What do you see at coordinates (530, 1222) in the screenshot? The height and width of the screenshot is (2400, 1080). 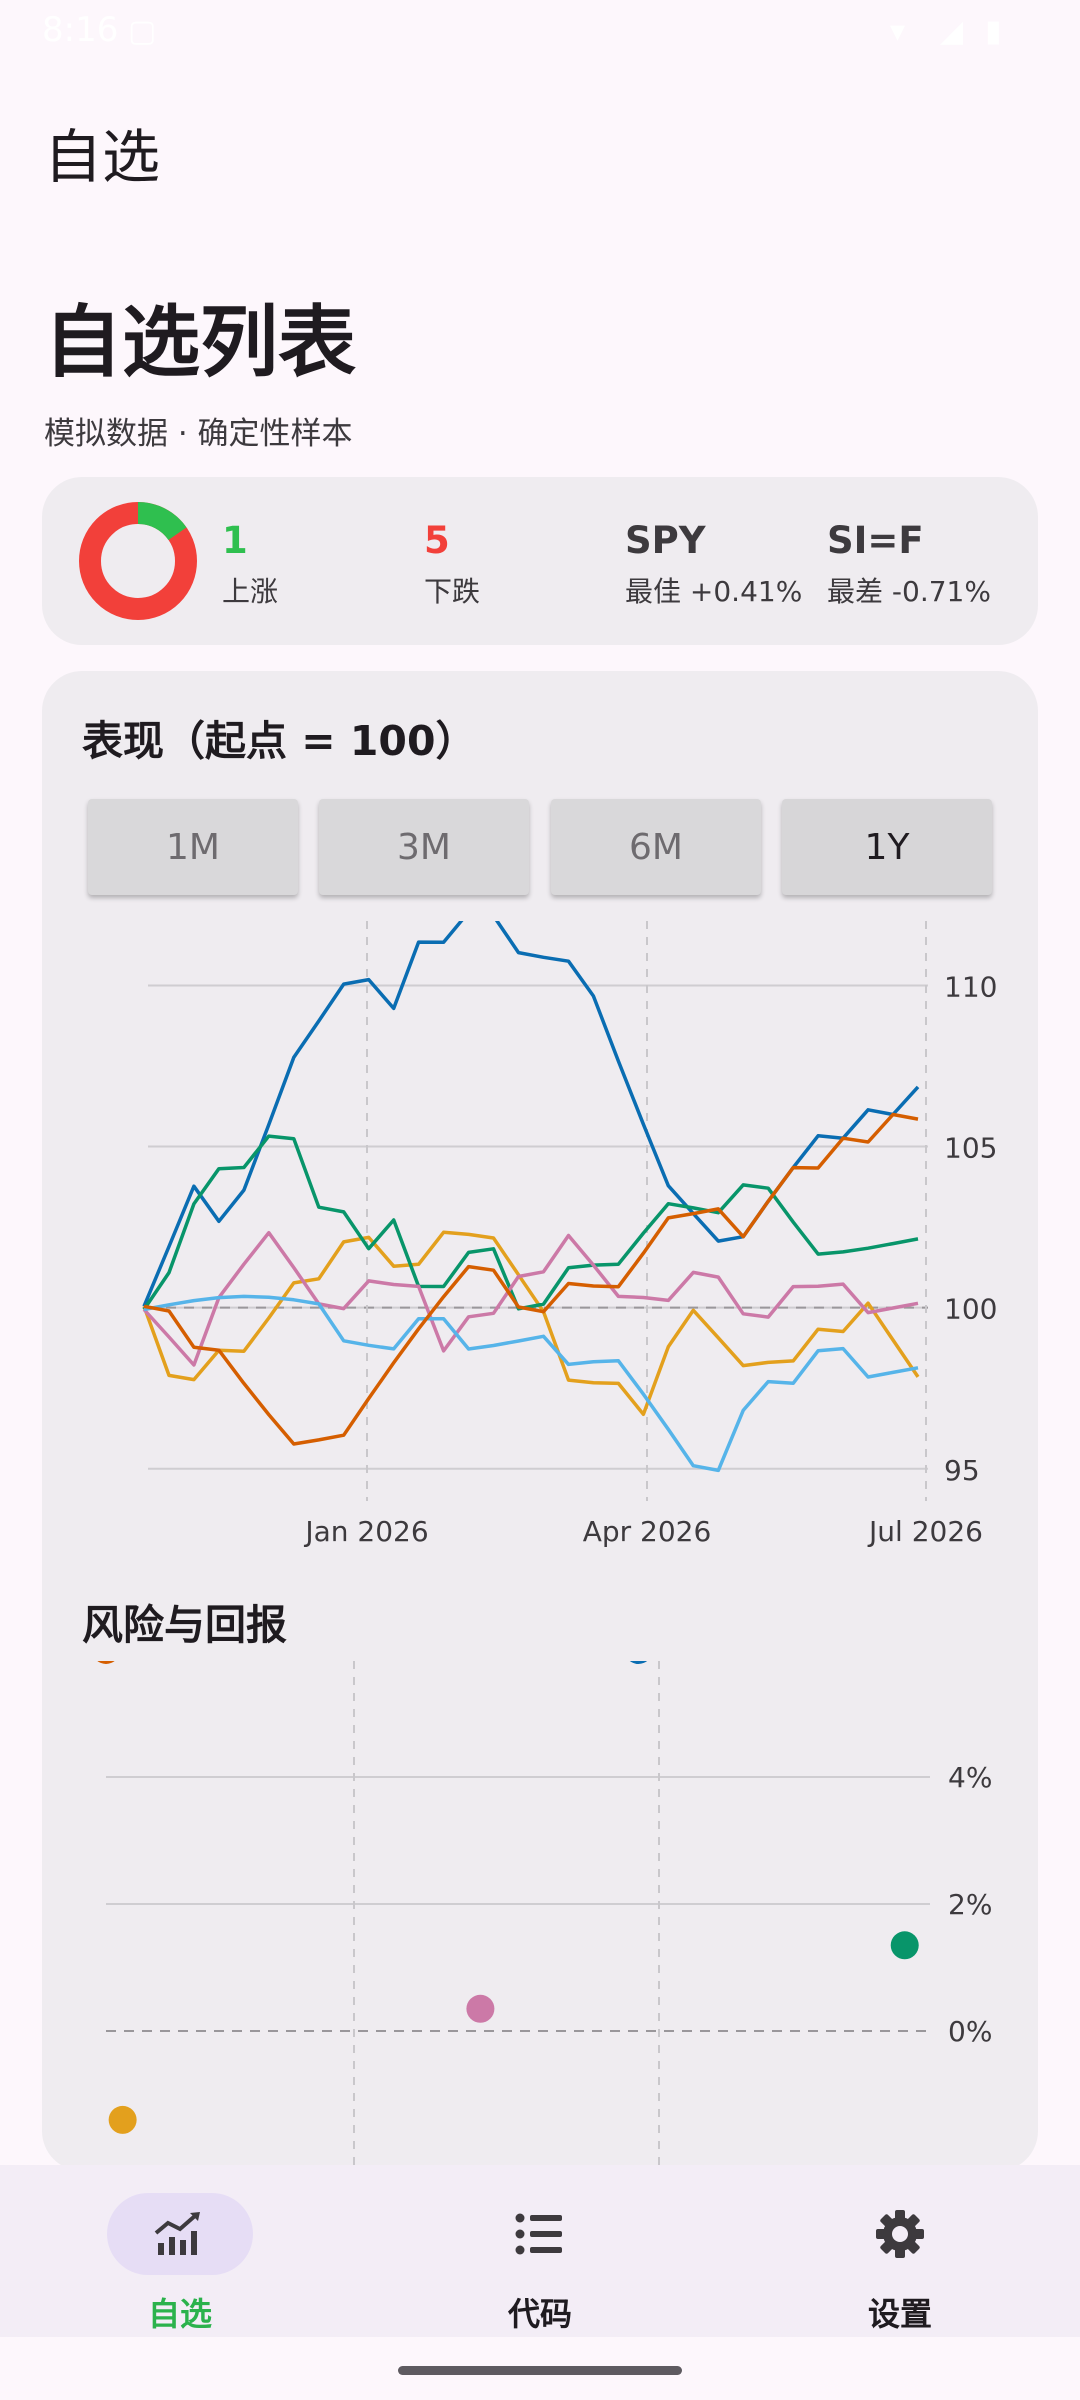 I see `series-line-gc-f` at bounding box center [530, 1222].